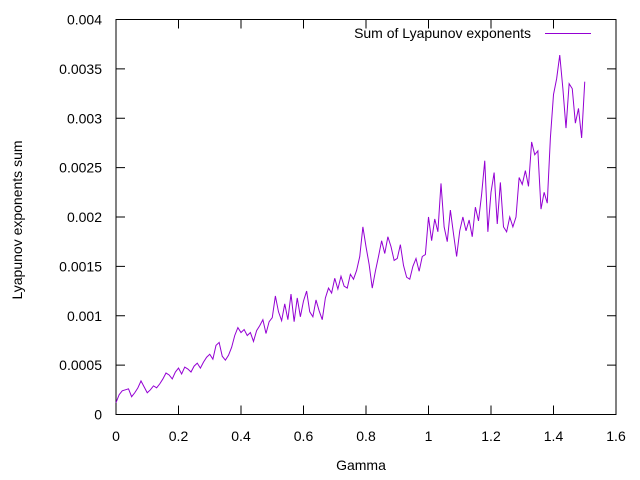  I want to click on legend: Sum of Lyapunov exponents, so click(472, 33).